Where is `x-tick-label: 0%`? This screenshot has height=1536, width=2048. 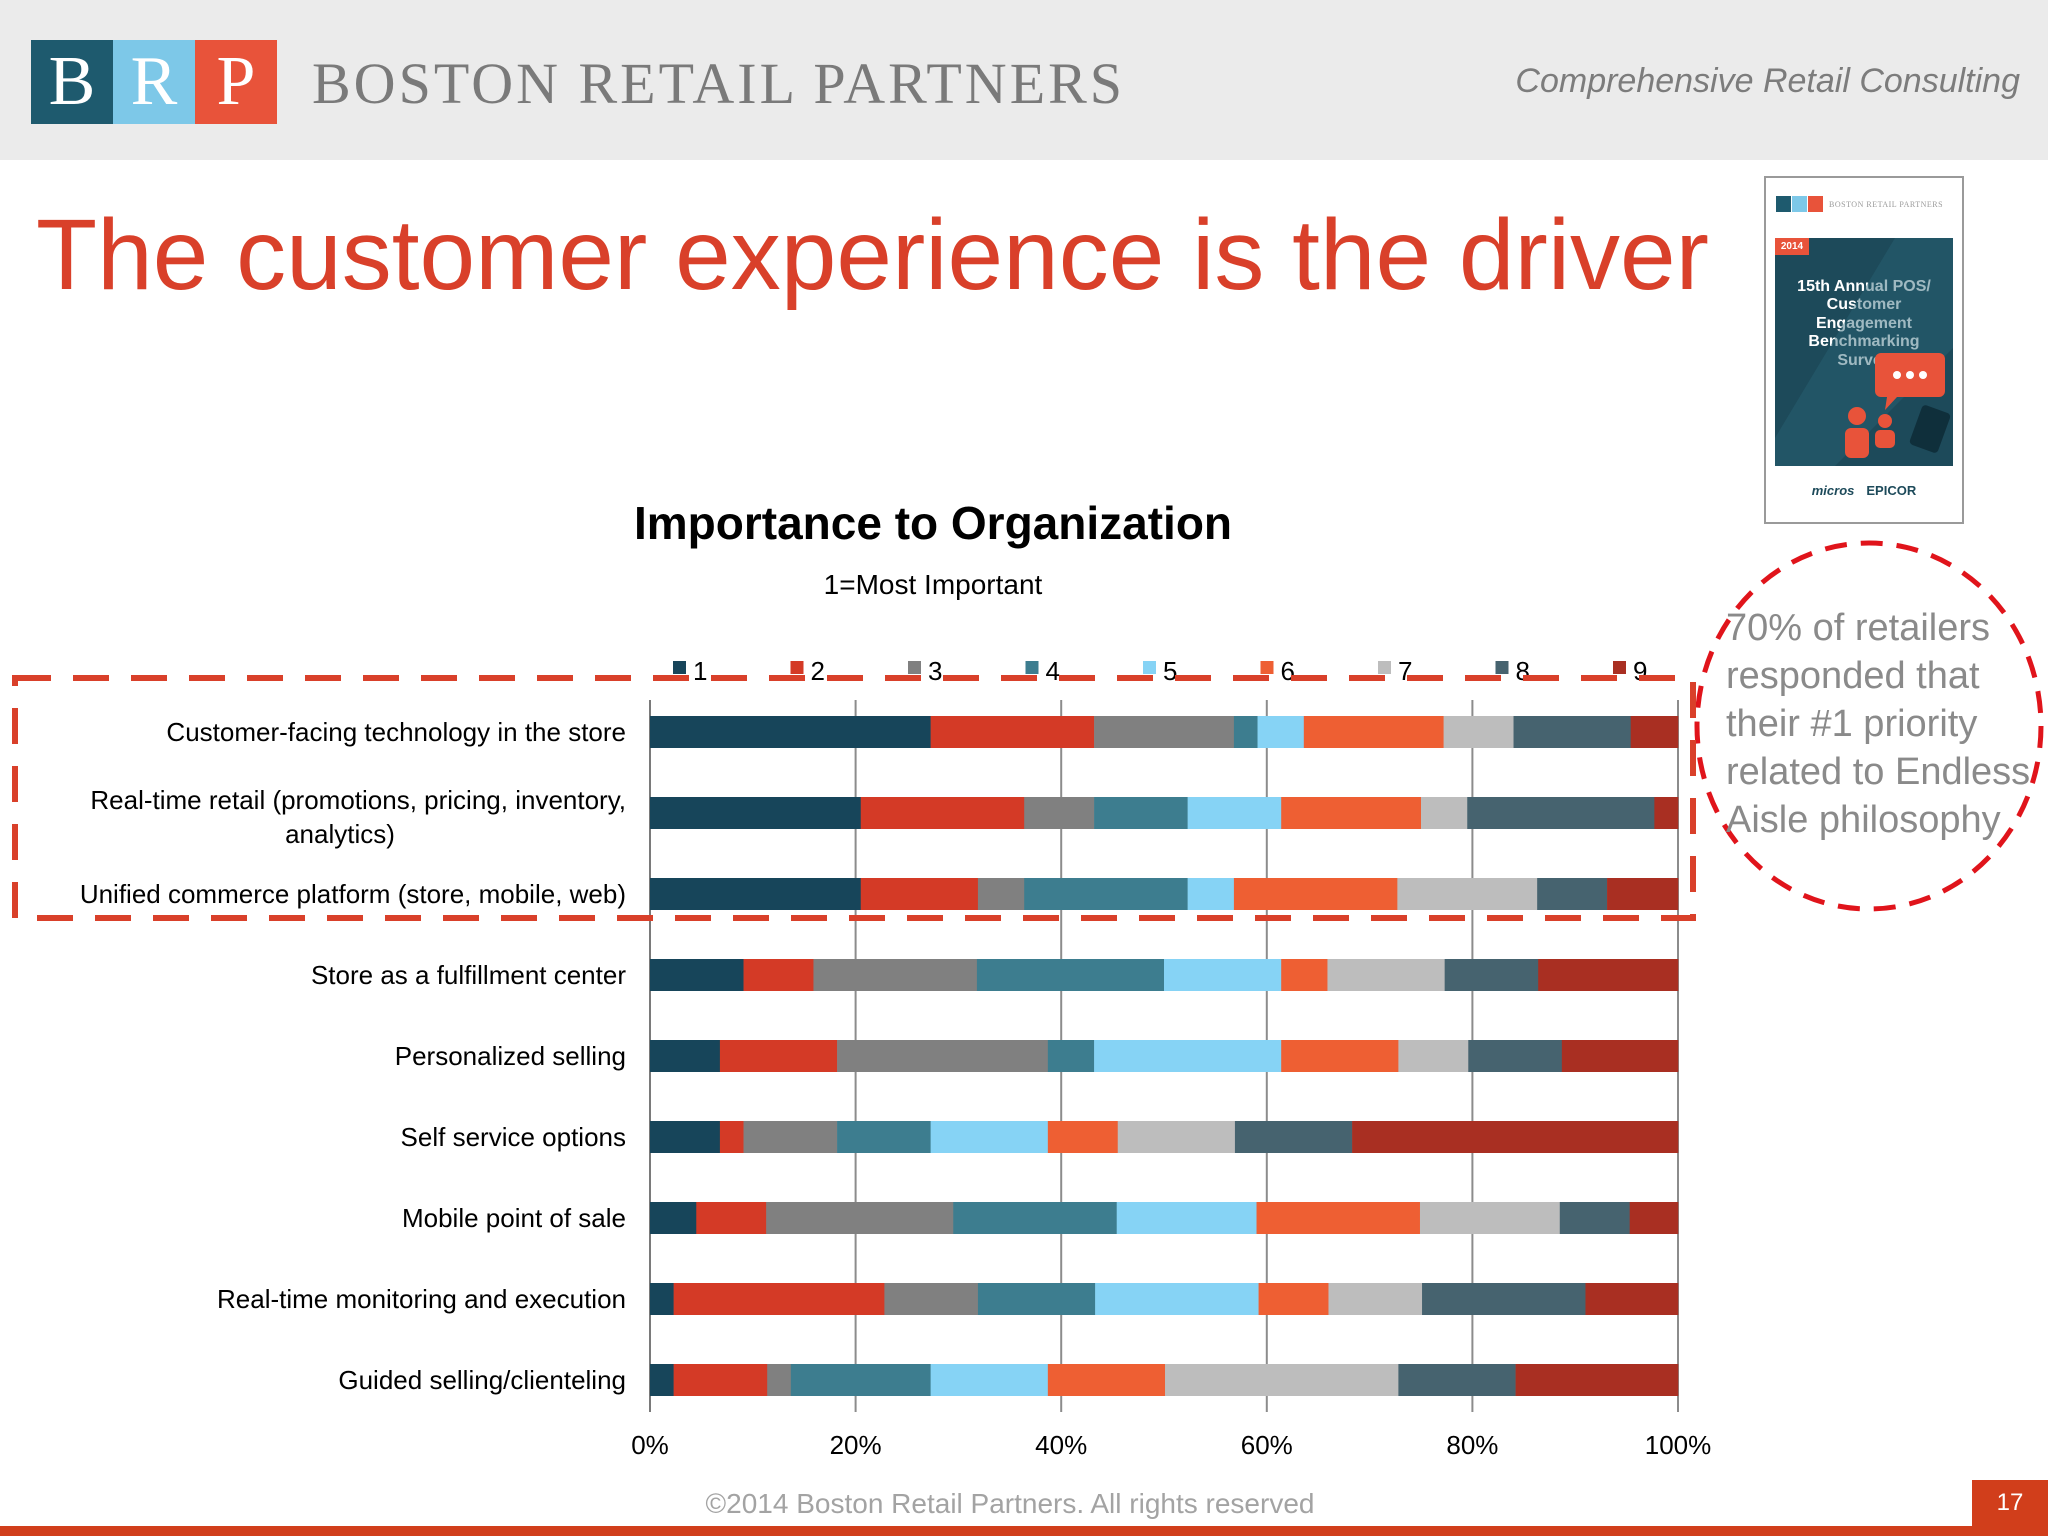 x-tick-label: 0% is located at coordinates (650, 1445).